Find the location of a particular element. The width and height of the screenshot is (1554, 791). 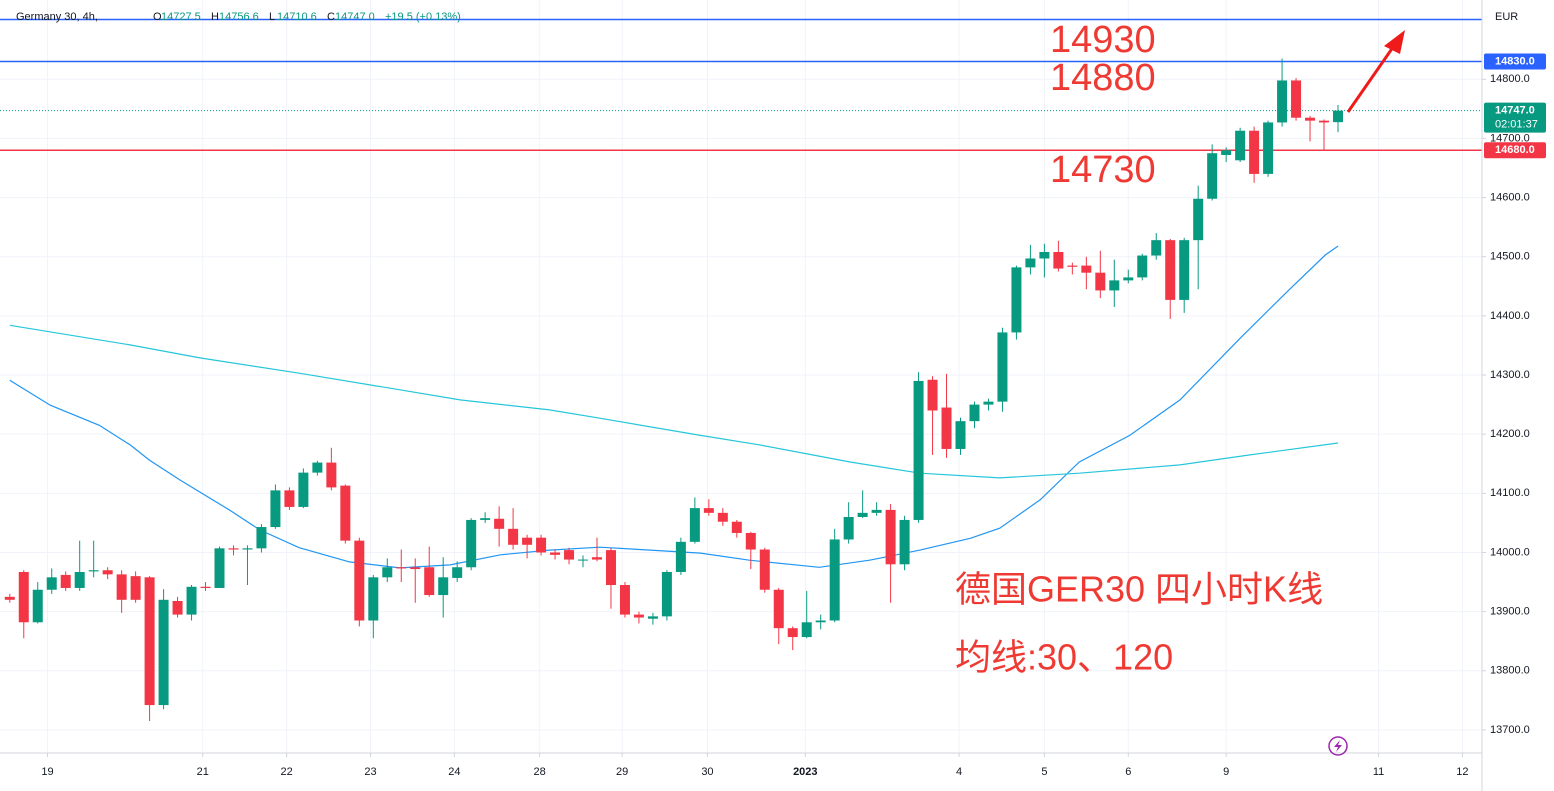

y-tick-label: 14500.0 is located at coordinates (1510, 257).